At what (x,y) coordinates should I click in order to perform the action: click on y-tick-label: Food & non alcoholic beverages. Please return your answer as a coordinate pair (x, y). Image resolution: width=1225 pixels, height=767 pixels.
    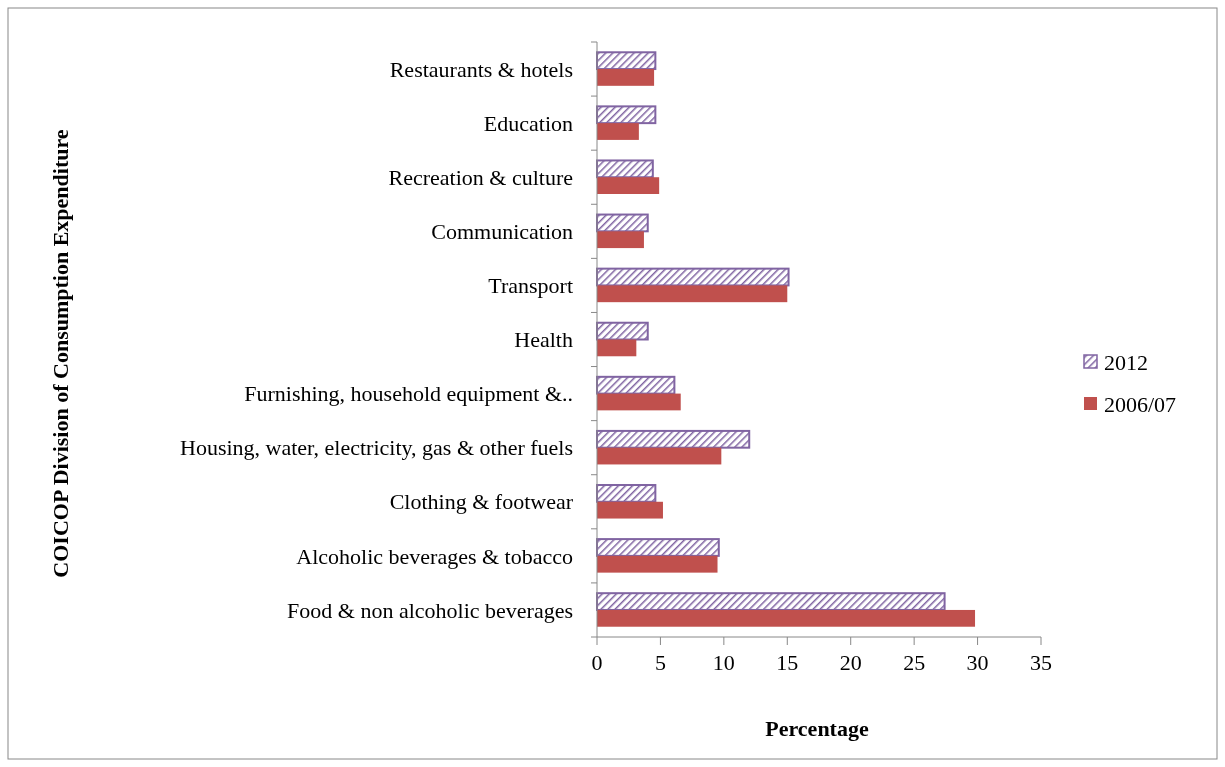
    Looking at the image, I should click on (430, 610).